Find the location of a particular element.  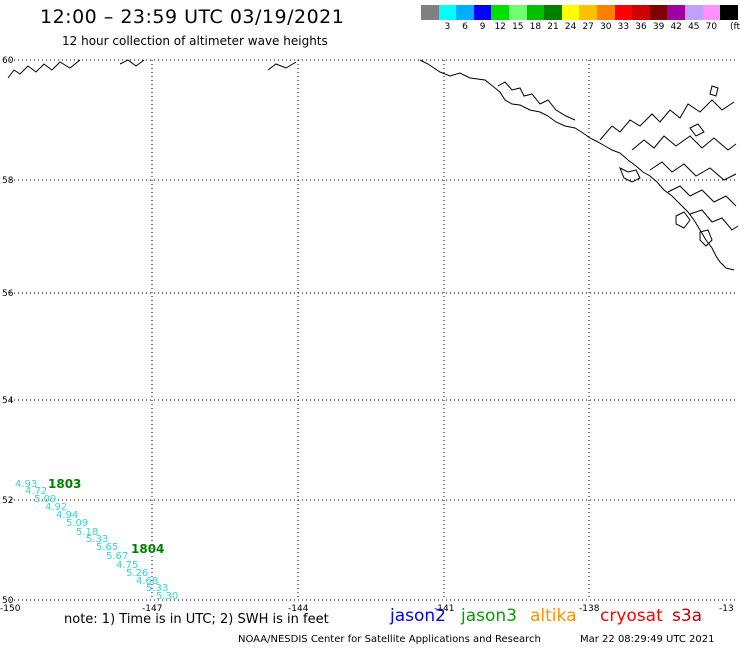

legend-color-scale is located at coordinates (579, 12).